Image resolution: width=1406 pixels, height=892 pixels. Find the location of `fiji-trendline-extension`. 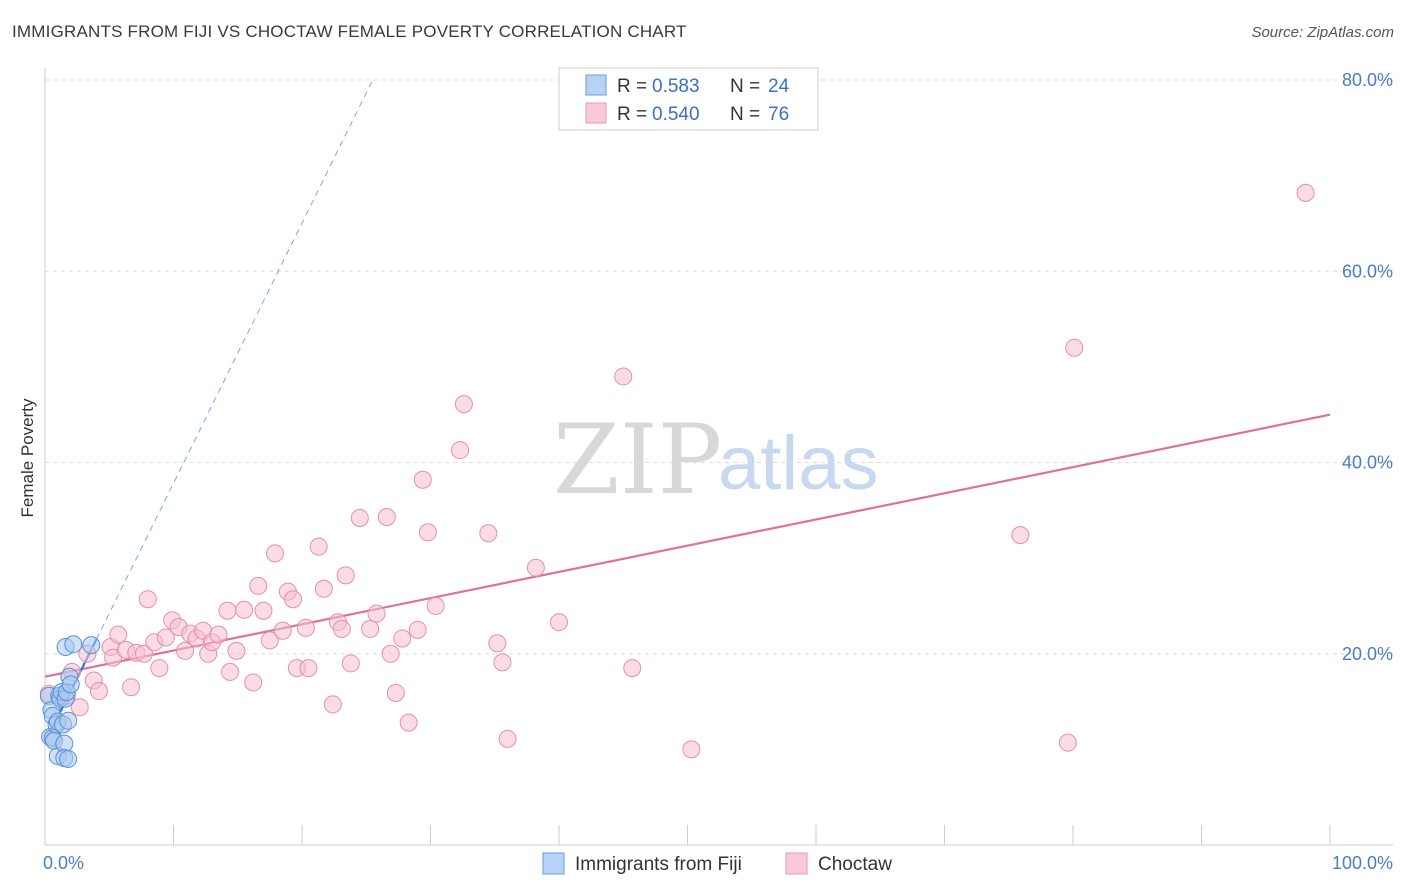

fiji-trendline-extension is located at coordinates (234, 359).